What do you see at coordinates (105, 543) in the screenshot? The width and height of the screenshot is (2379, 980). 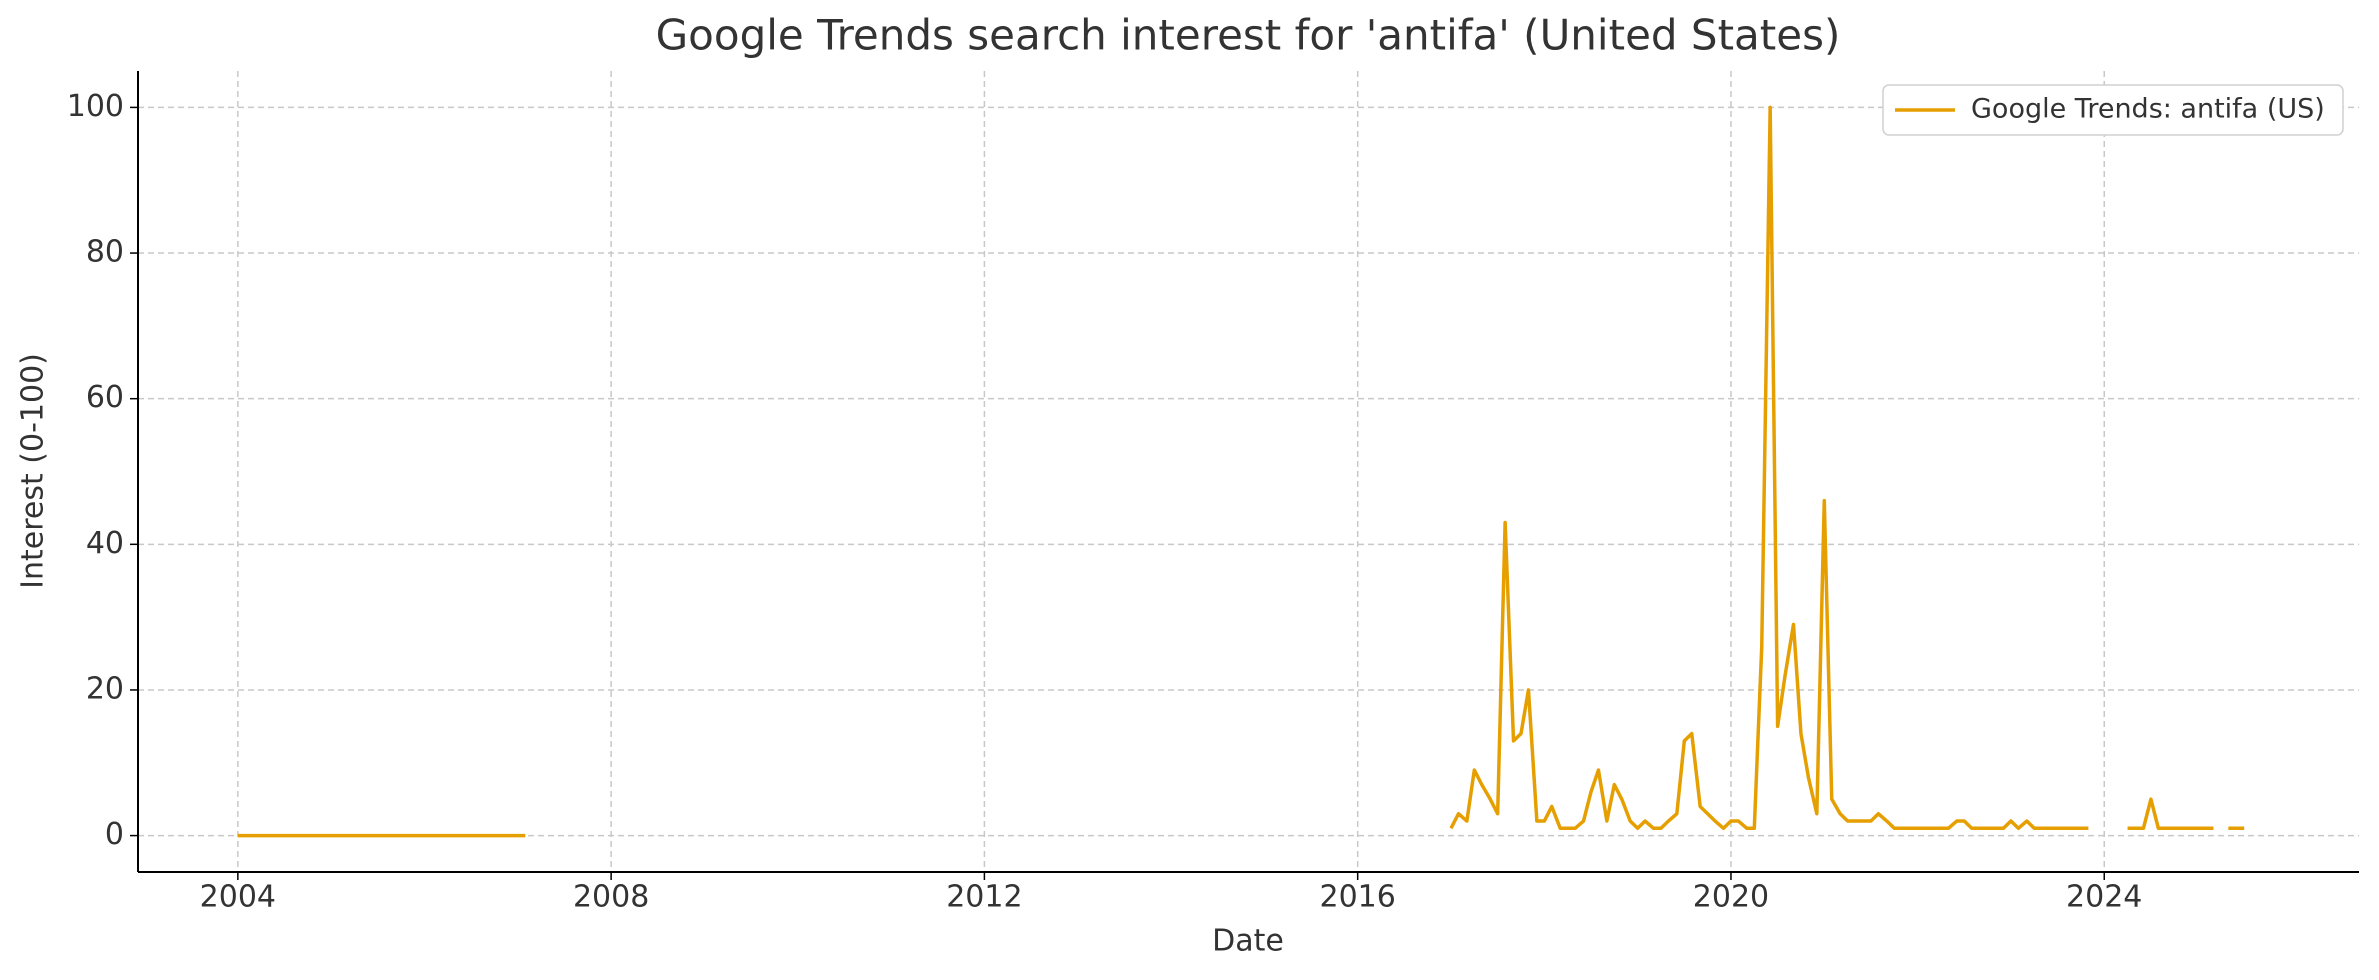 I see `y-tick-label: 40` at bounding box center [105, 543].